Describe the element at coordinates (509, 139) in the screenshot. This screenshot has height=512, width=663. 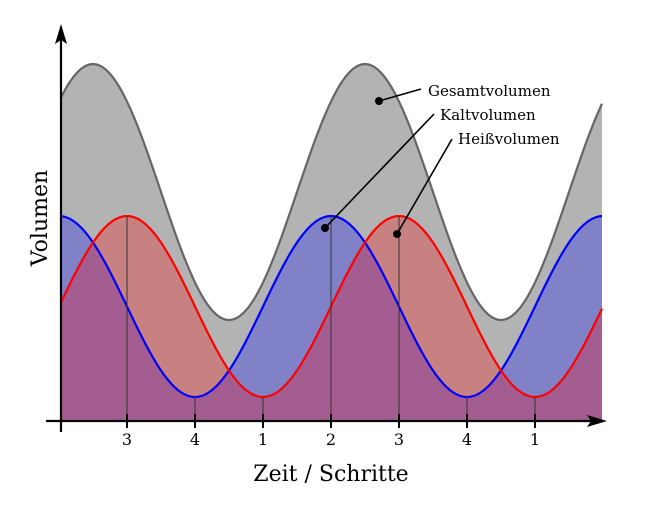
I see `label-heissvolumen: Heißvolumen` at that location.